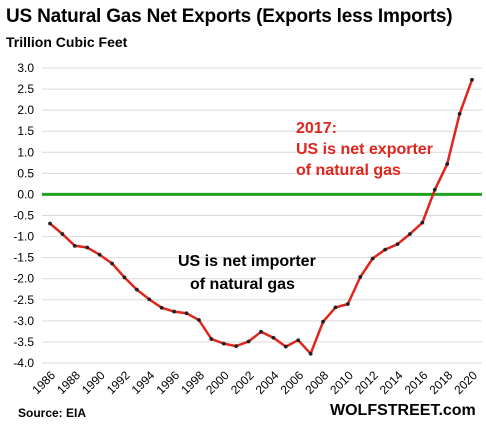 The height and width of the screenshot is (430, 486). What do you see at coordinates (403, 410) in the screenshot?
I see `brand-logo-text: WOLFSTREET.com` at bounding box center [403, 410].